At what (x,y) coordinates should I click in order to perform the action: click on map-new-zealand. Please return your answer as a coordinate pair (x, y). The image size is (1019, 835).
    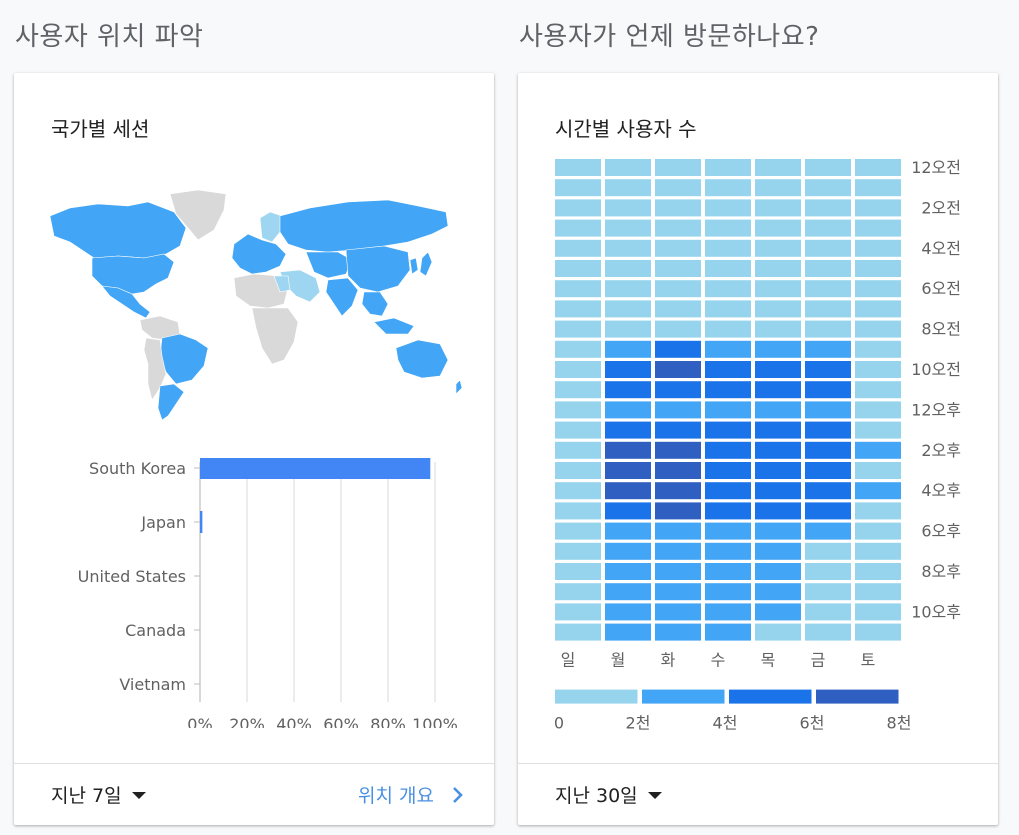
    Looking at the image, I should click on (459, 387).